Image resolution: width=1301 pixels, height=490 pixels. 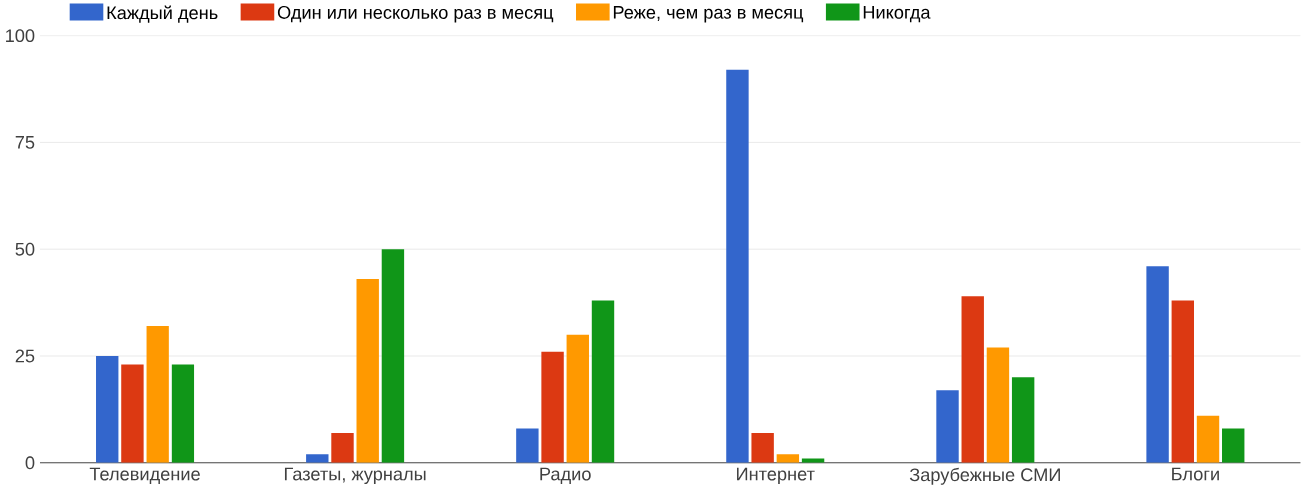 What do you see at coordinates (984, 476) in the screenshot?
I see `x-tick-label: Зарубежные СМИ` at bounding box center [984, 476].